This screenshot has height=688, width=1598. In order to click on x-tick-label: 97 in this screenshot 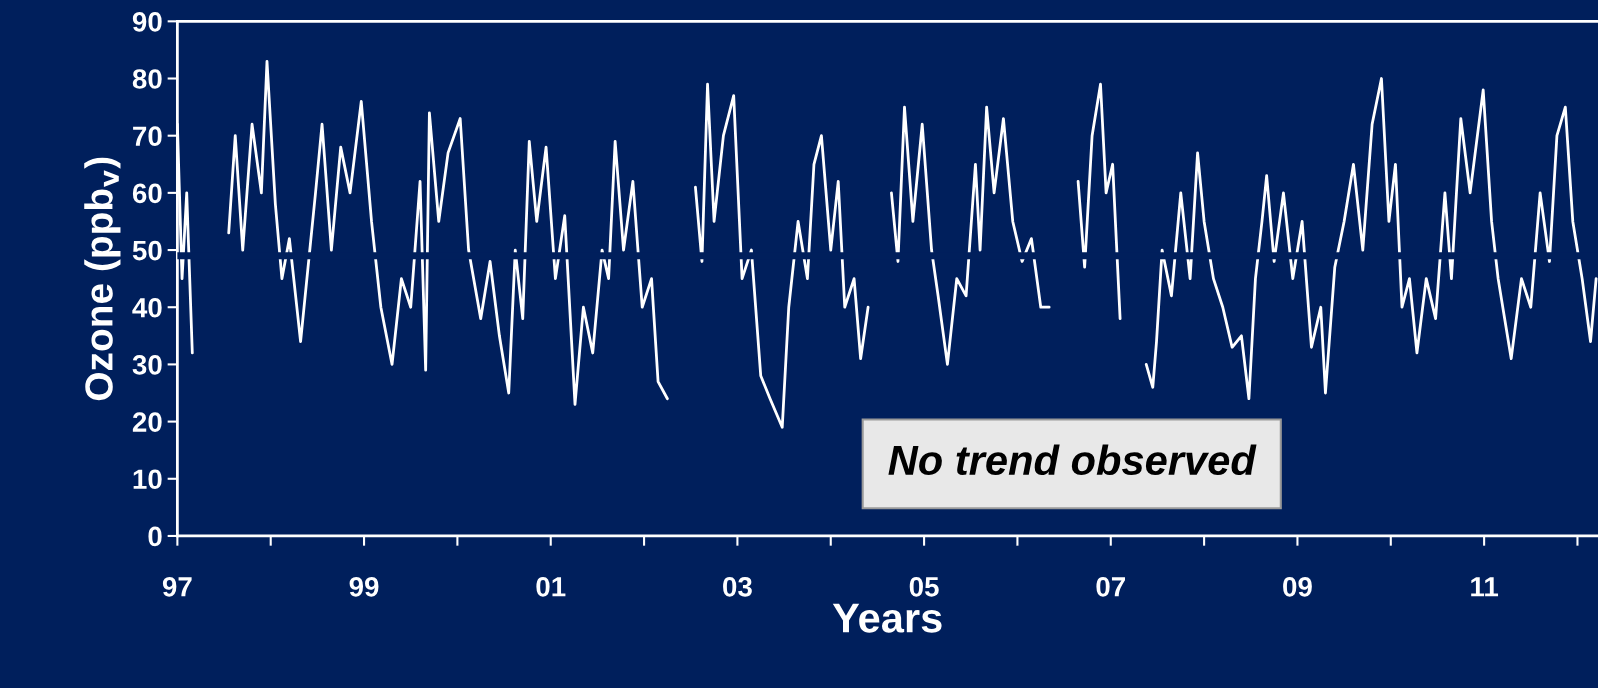, I will do `click(177, 586)`.